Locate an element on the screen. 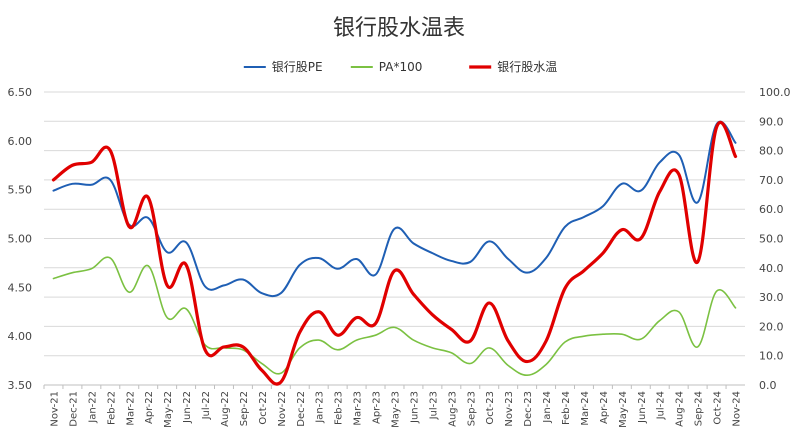 This screenshot has height=444, width=798. left-axis-tick-label: 3.50 is located at coordinates (20, 385).